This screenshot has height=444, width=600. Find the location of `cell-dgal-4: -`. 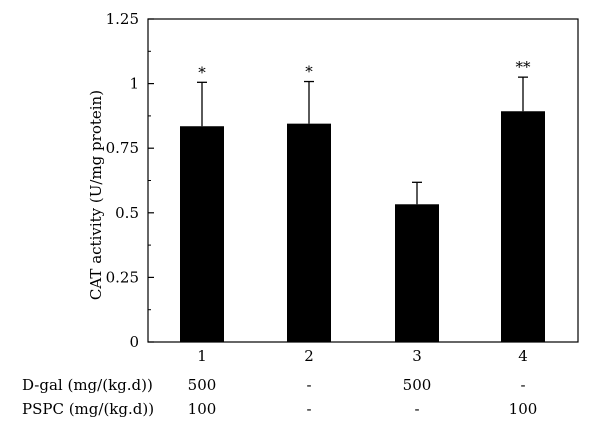

cell-dgal-4: - is located at coordinates (523, 385).